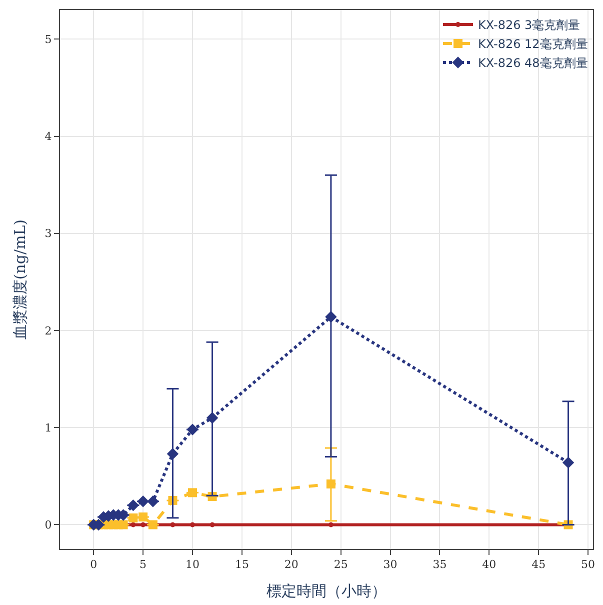  I want to click on x-tick-label: 20, so click(291, 565).